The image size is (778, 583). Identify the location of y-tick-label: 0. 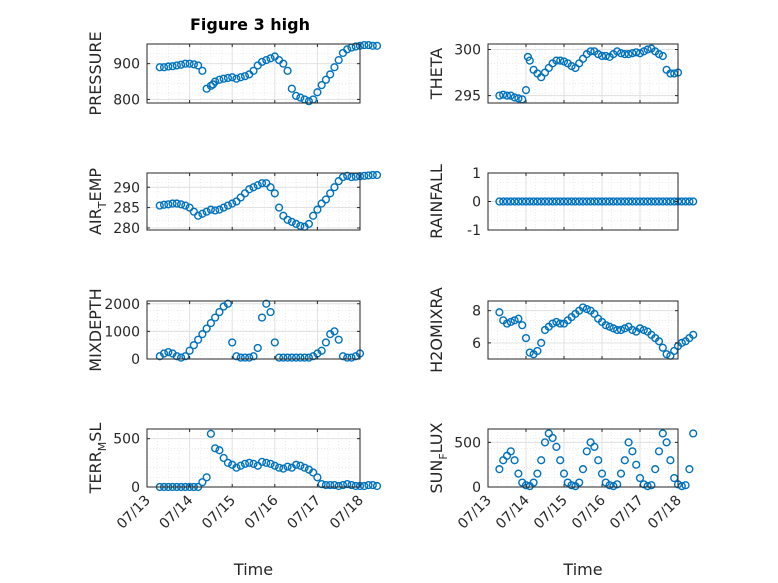
(135, 360).